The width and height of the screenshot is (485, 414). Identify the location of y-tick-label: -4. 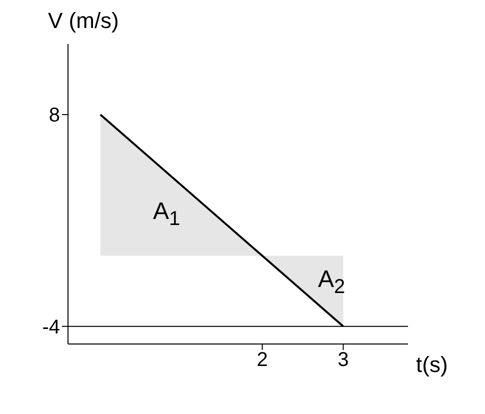
(51, 327).